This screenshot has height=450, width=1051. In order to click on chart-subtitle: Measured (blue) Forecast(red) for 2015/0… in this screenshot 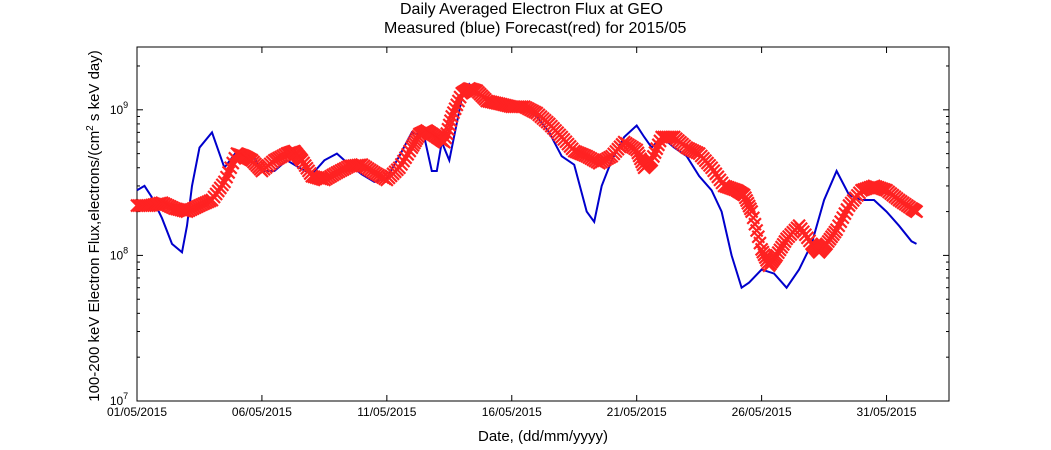, I will do `click(535, 28)`.